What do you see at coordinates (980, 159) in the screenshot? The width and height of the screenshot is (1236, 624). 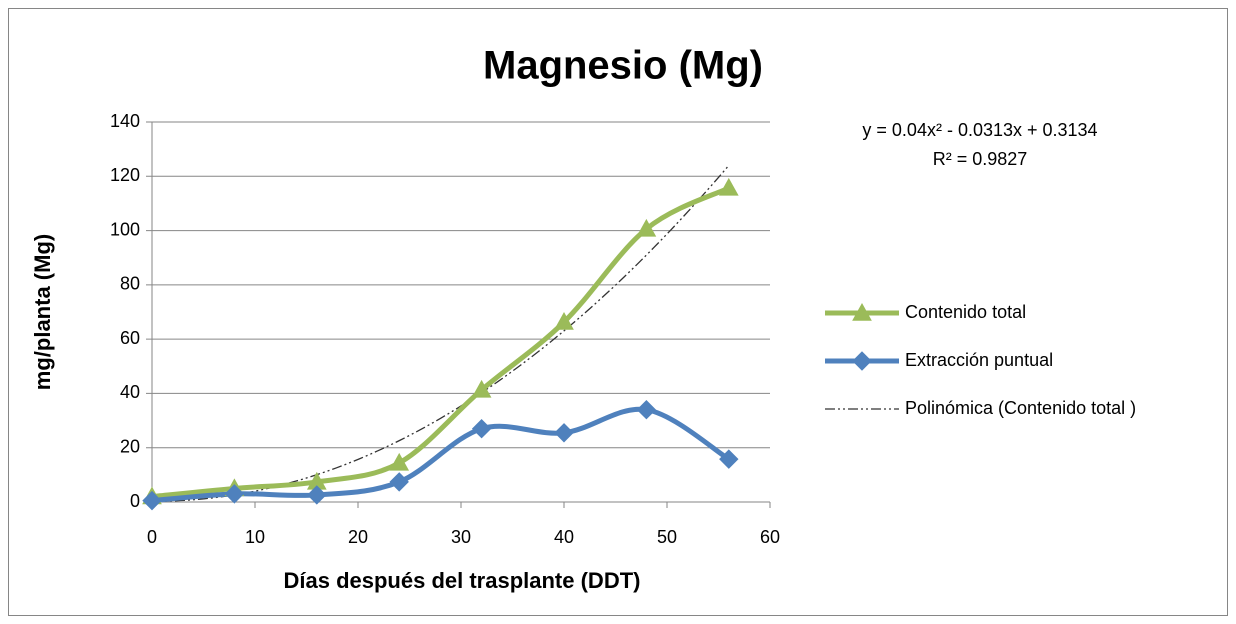 I see `trend-r-squared: R² = 0.9827` at bounding box center [980, 159].